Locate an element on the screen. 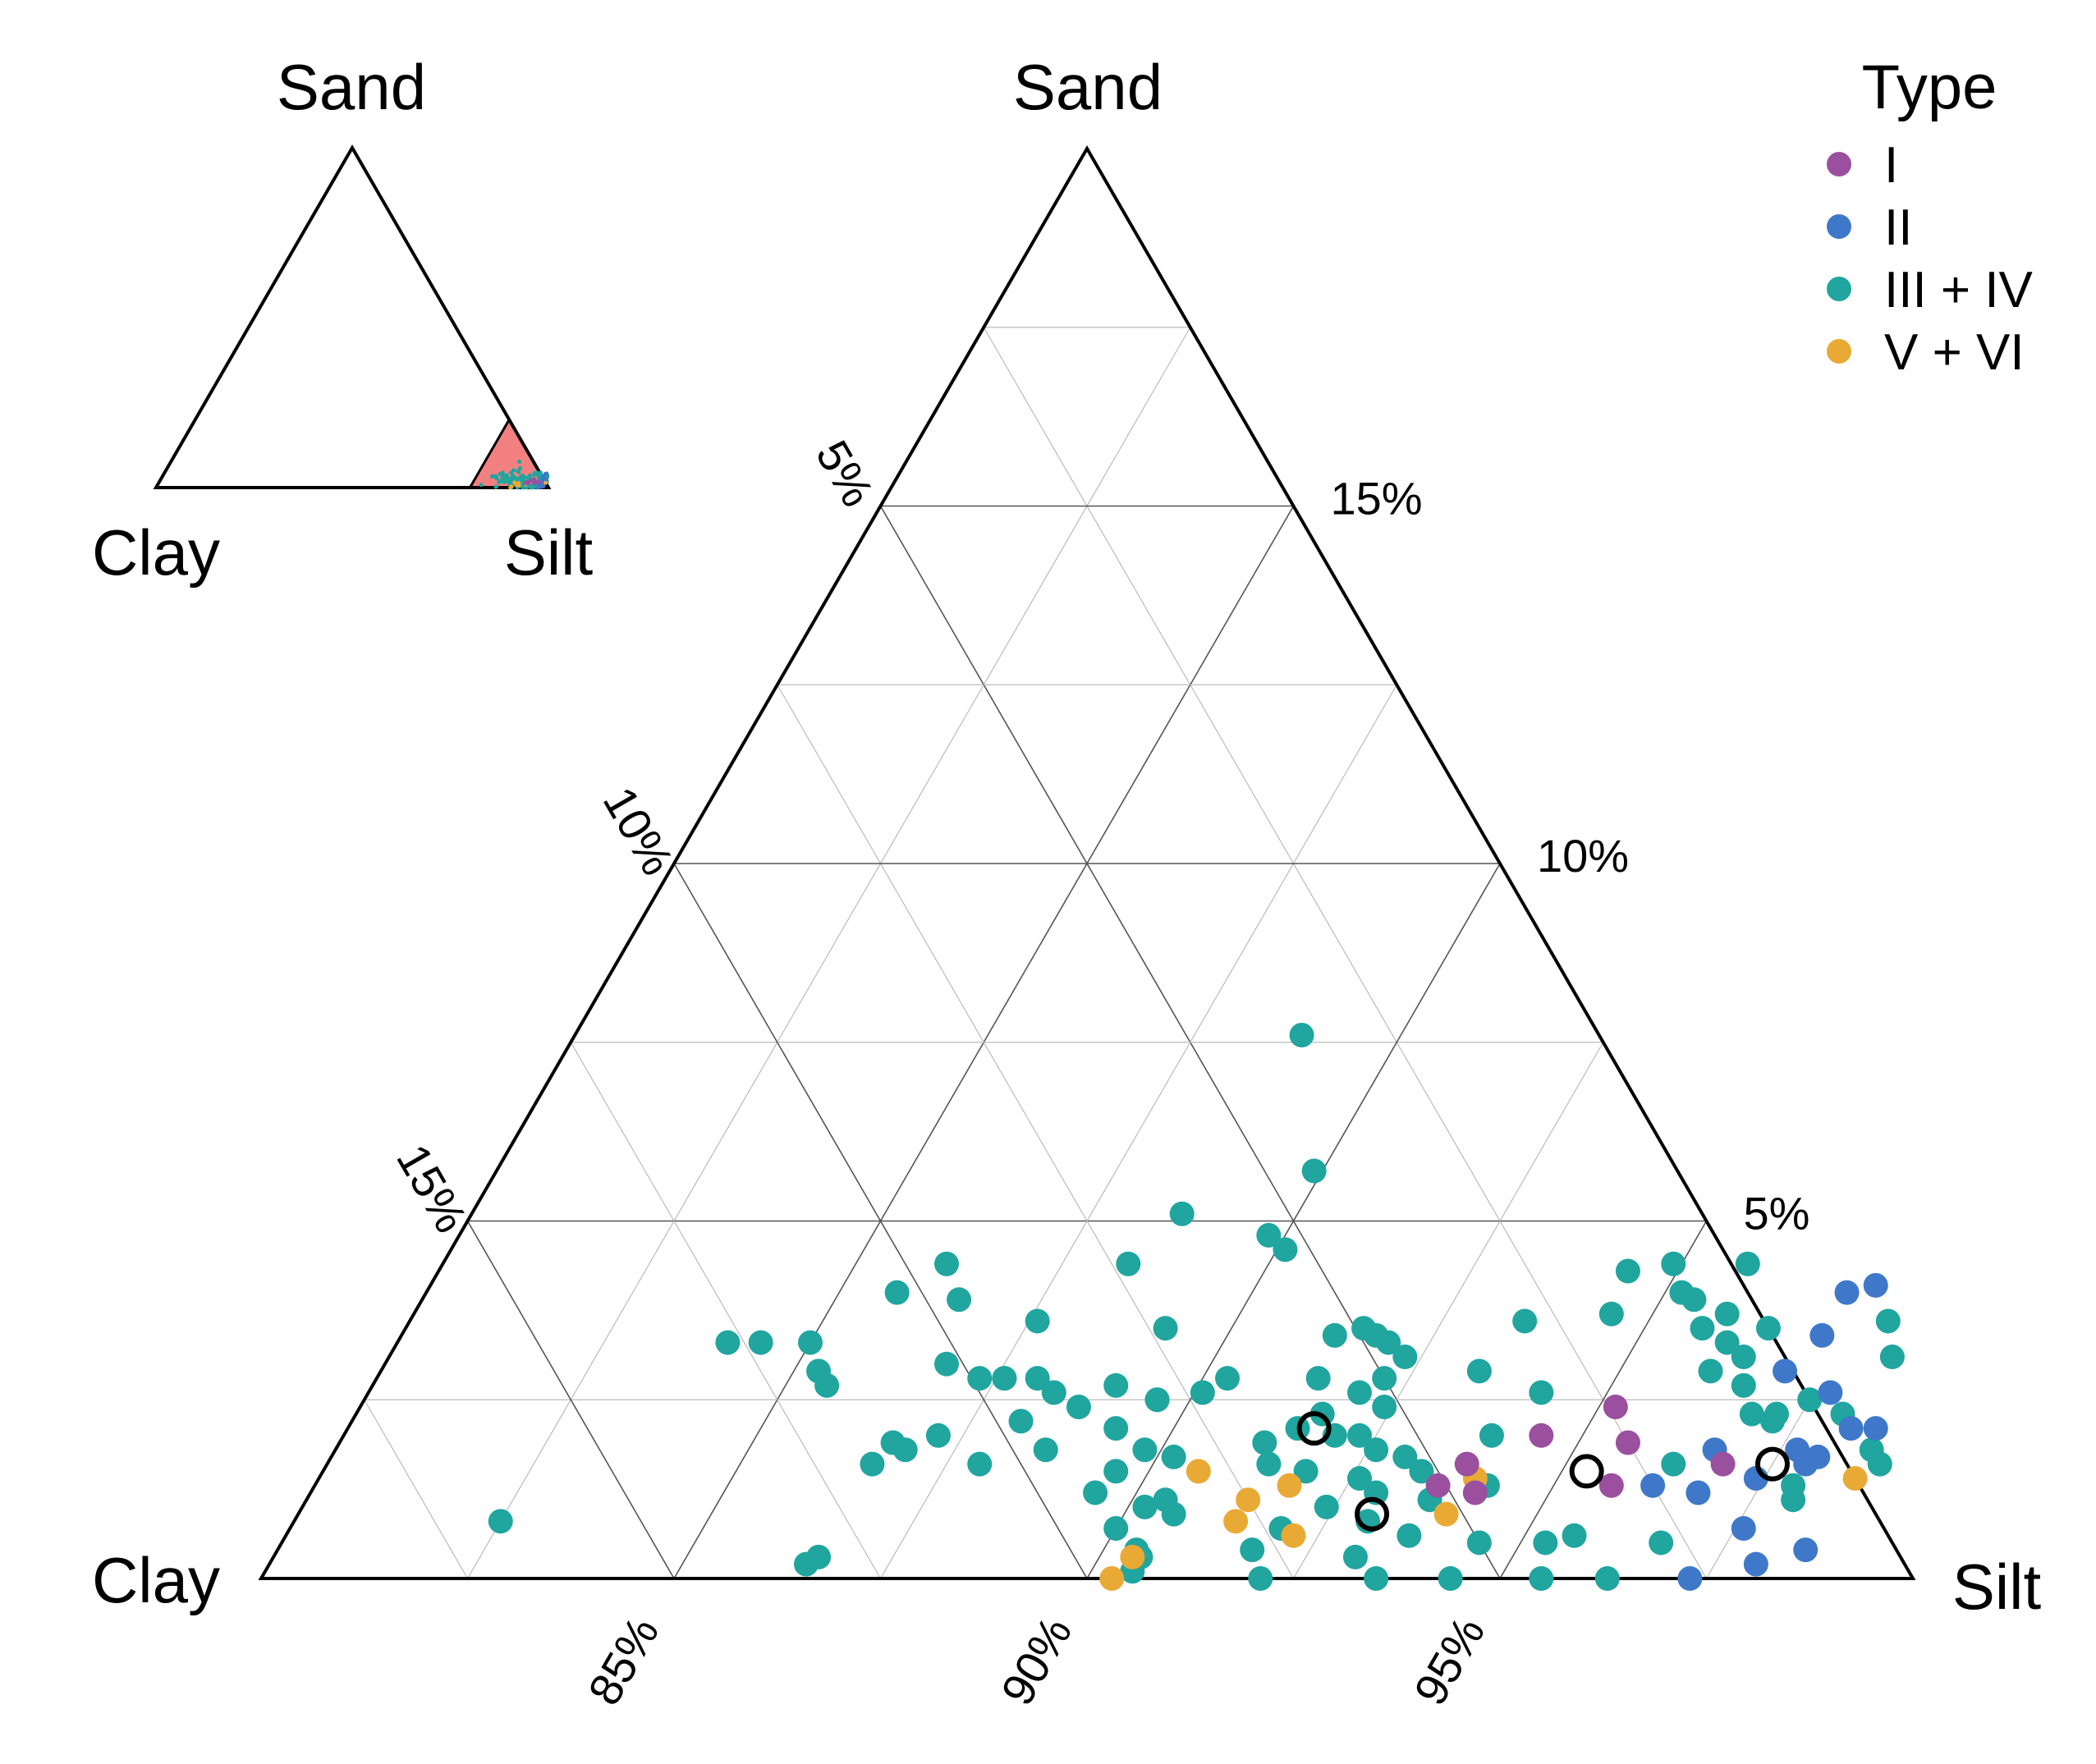  legend-label: V + VI is located at coordinates (1954, 352).